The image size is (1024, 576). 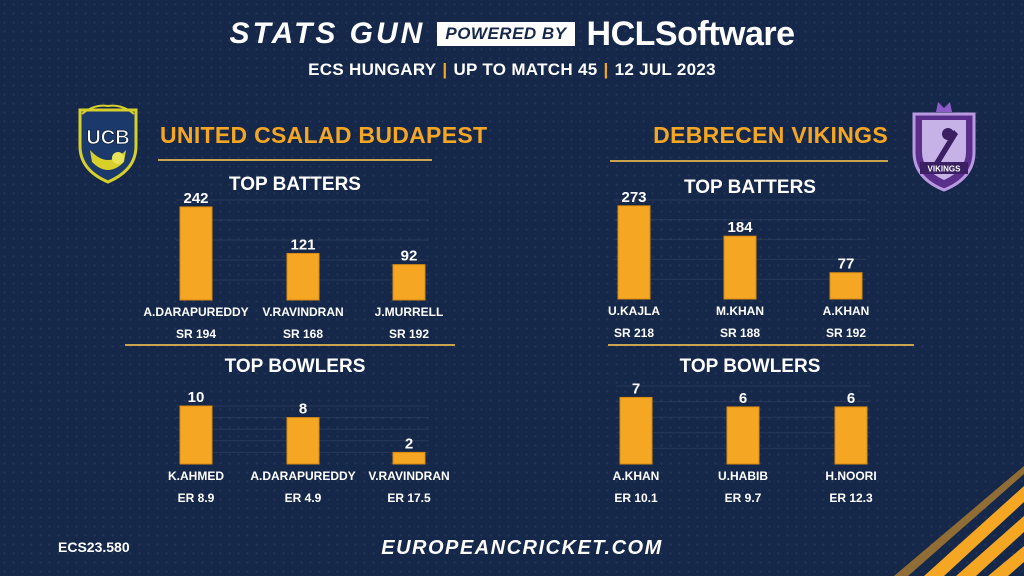 I want to click on bar-value-label: 242, so click(x=195, y=198).